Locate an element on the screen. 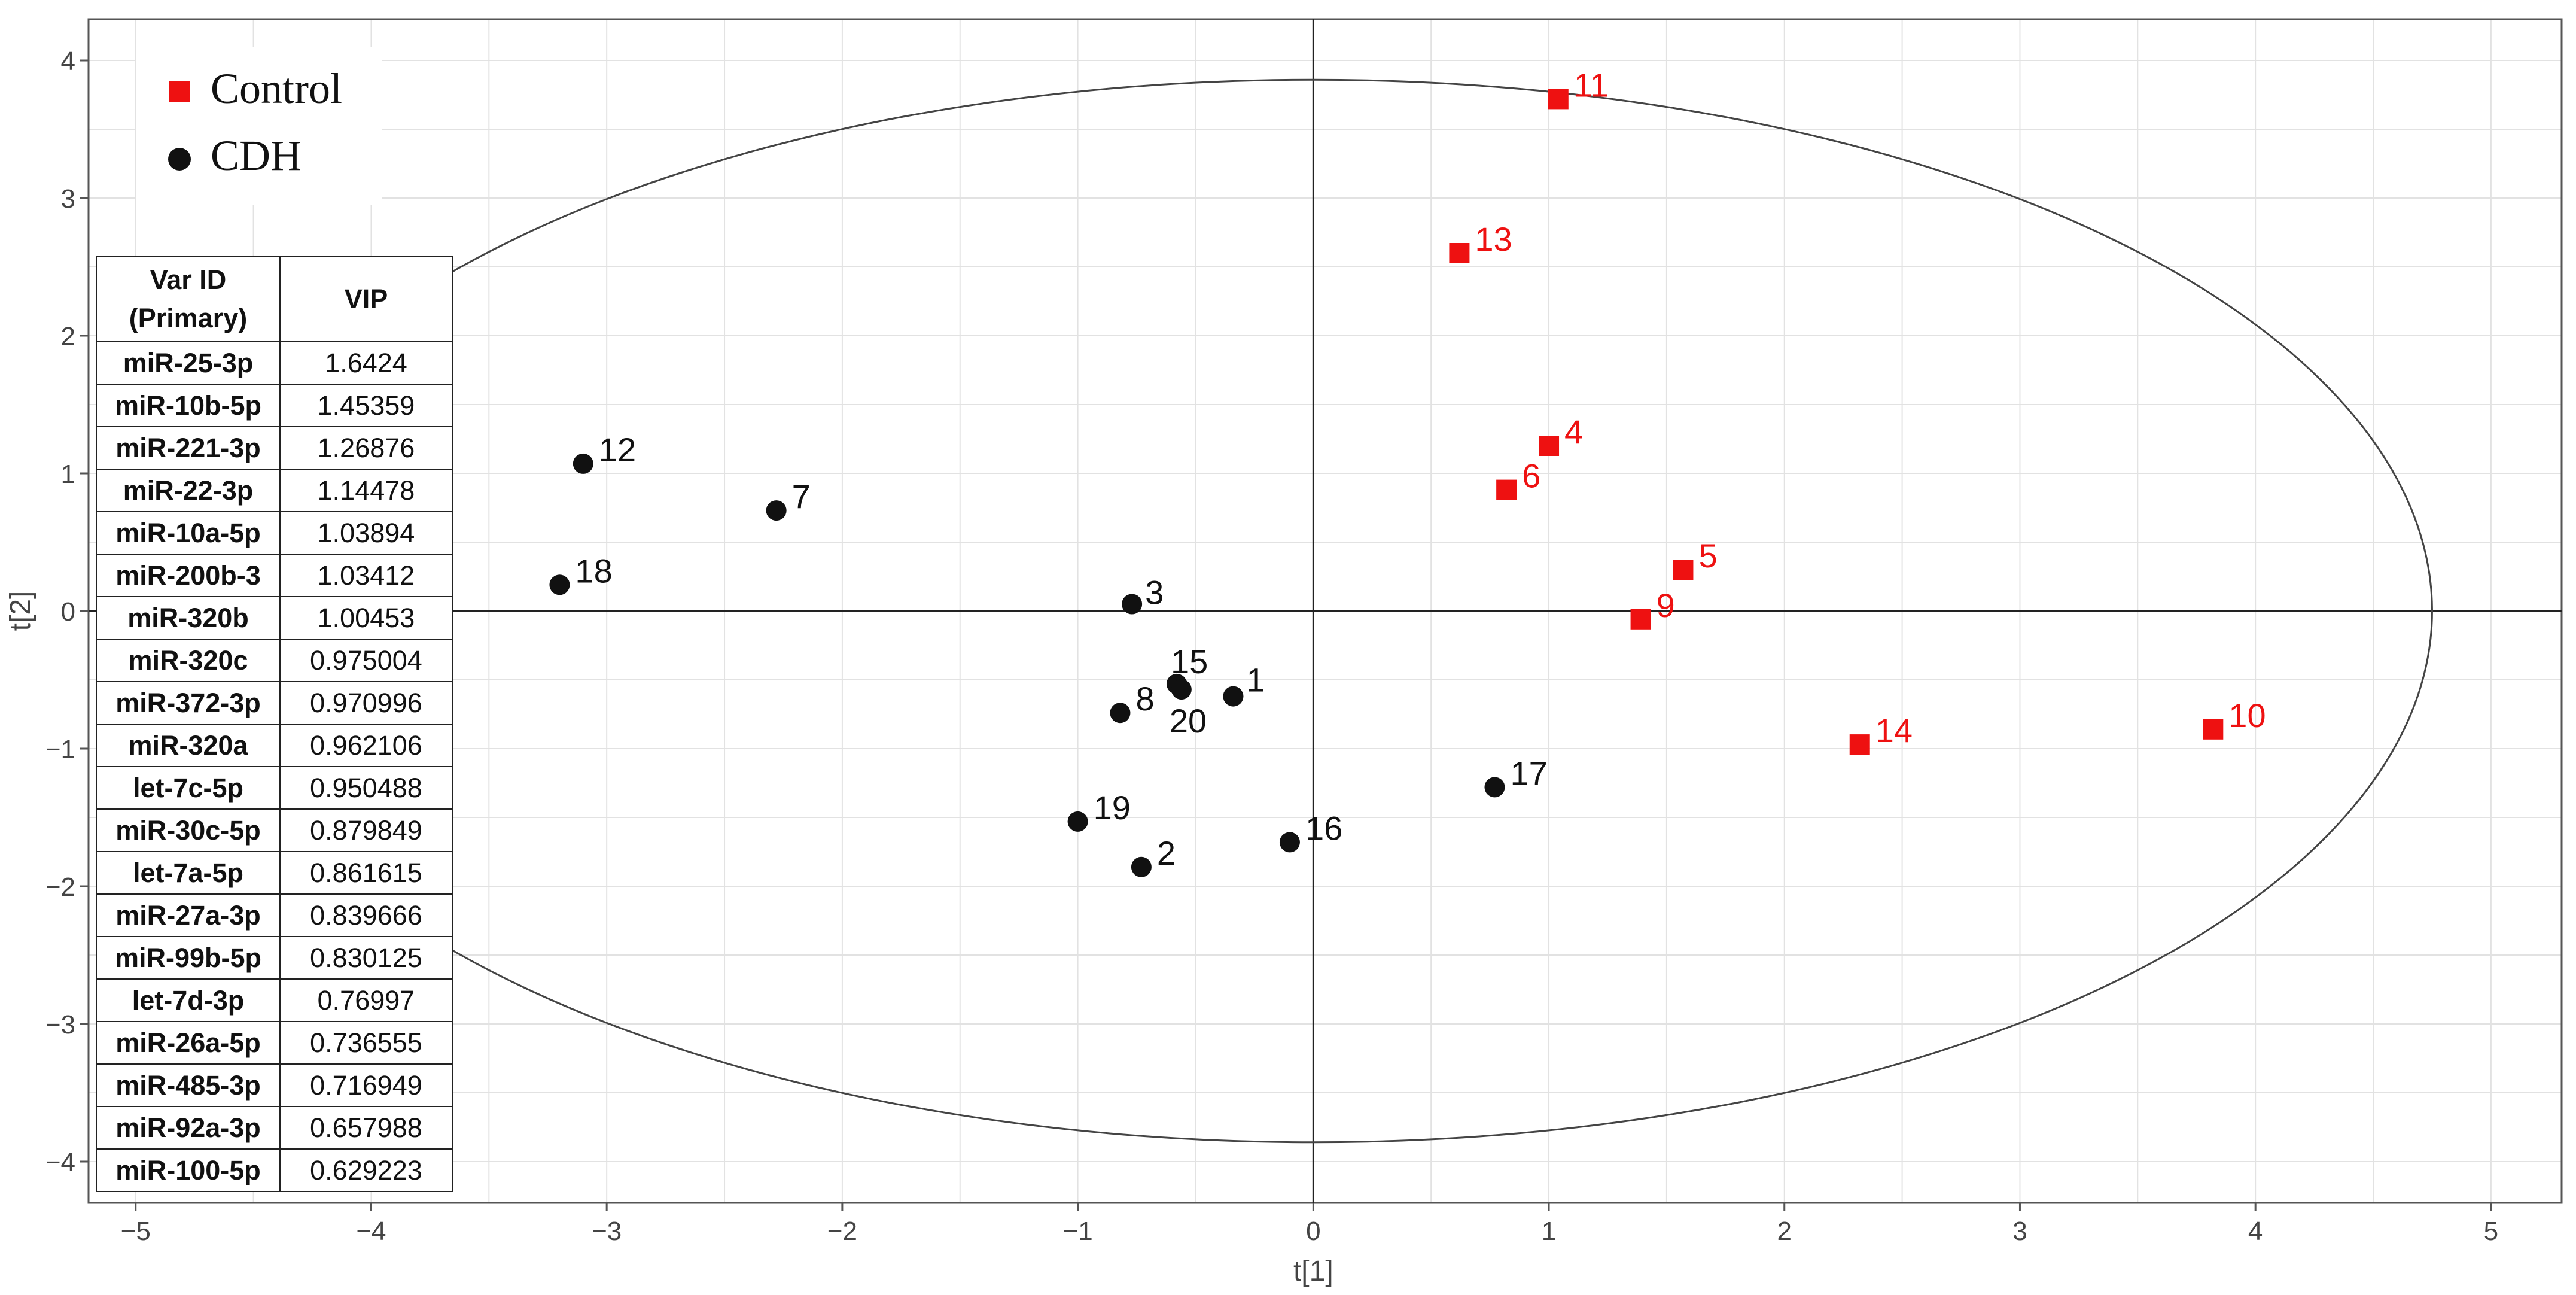 The height and width of the screenshot is (1295, 2576). point-label: 19 is located at coordinates (1112, 807).